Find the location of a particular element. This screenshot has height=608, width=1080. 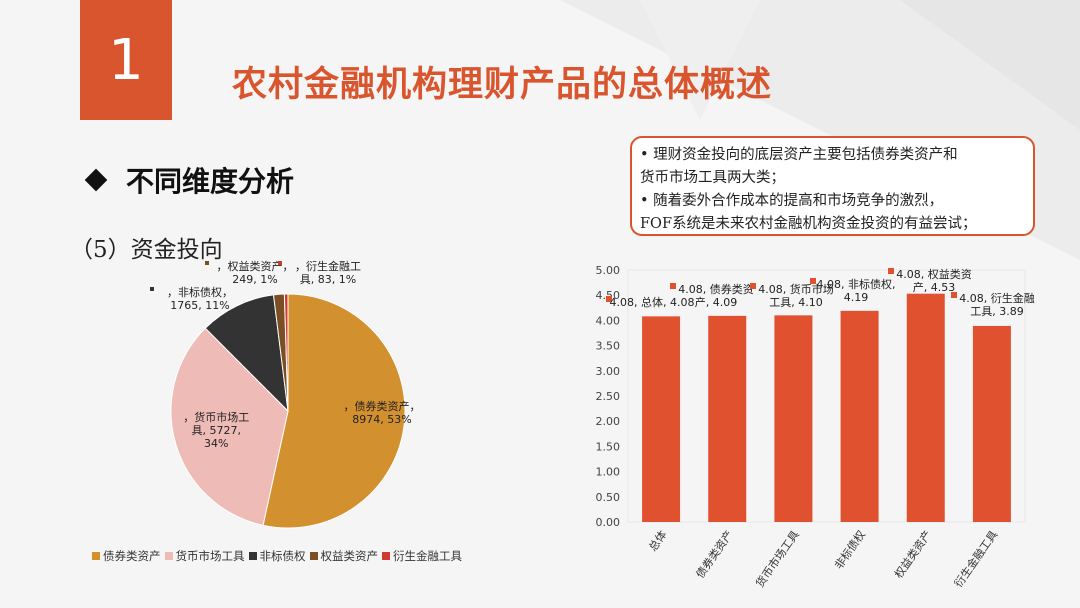

legend-label: 货币市场工具 is located at coordinates (210, 556).